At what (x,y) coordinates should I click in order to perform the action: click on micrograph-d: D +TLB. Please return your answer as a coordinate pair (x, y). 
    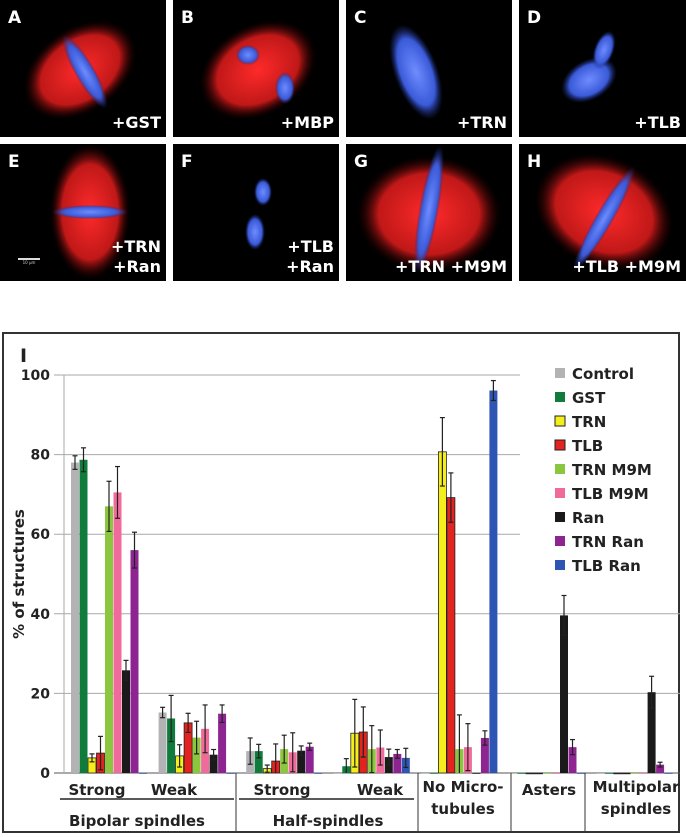
    Looking at the image, I should click on (602, 68).